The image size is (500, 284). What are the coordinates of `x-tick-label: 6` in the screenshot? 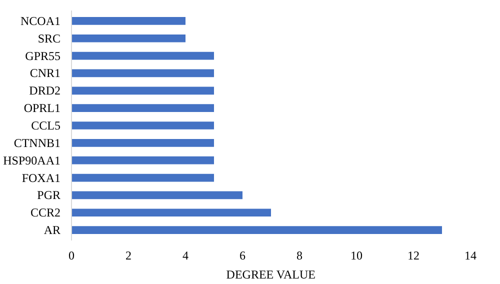 It's located at (243, 255).